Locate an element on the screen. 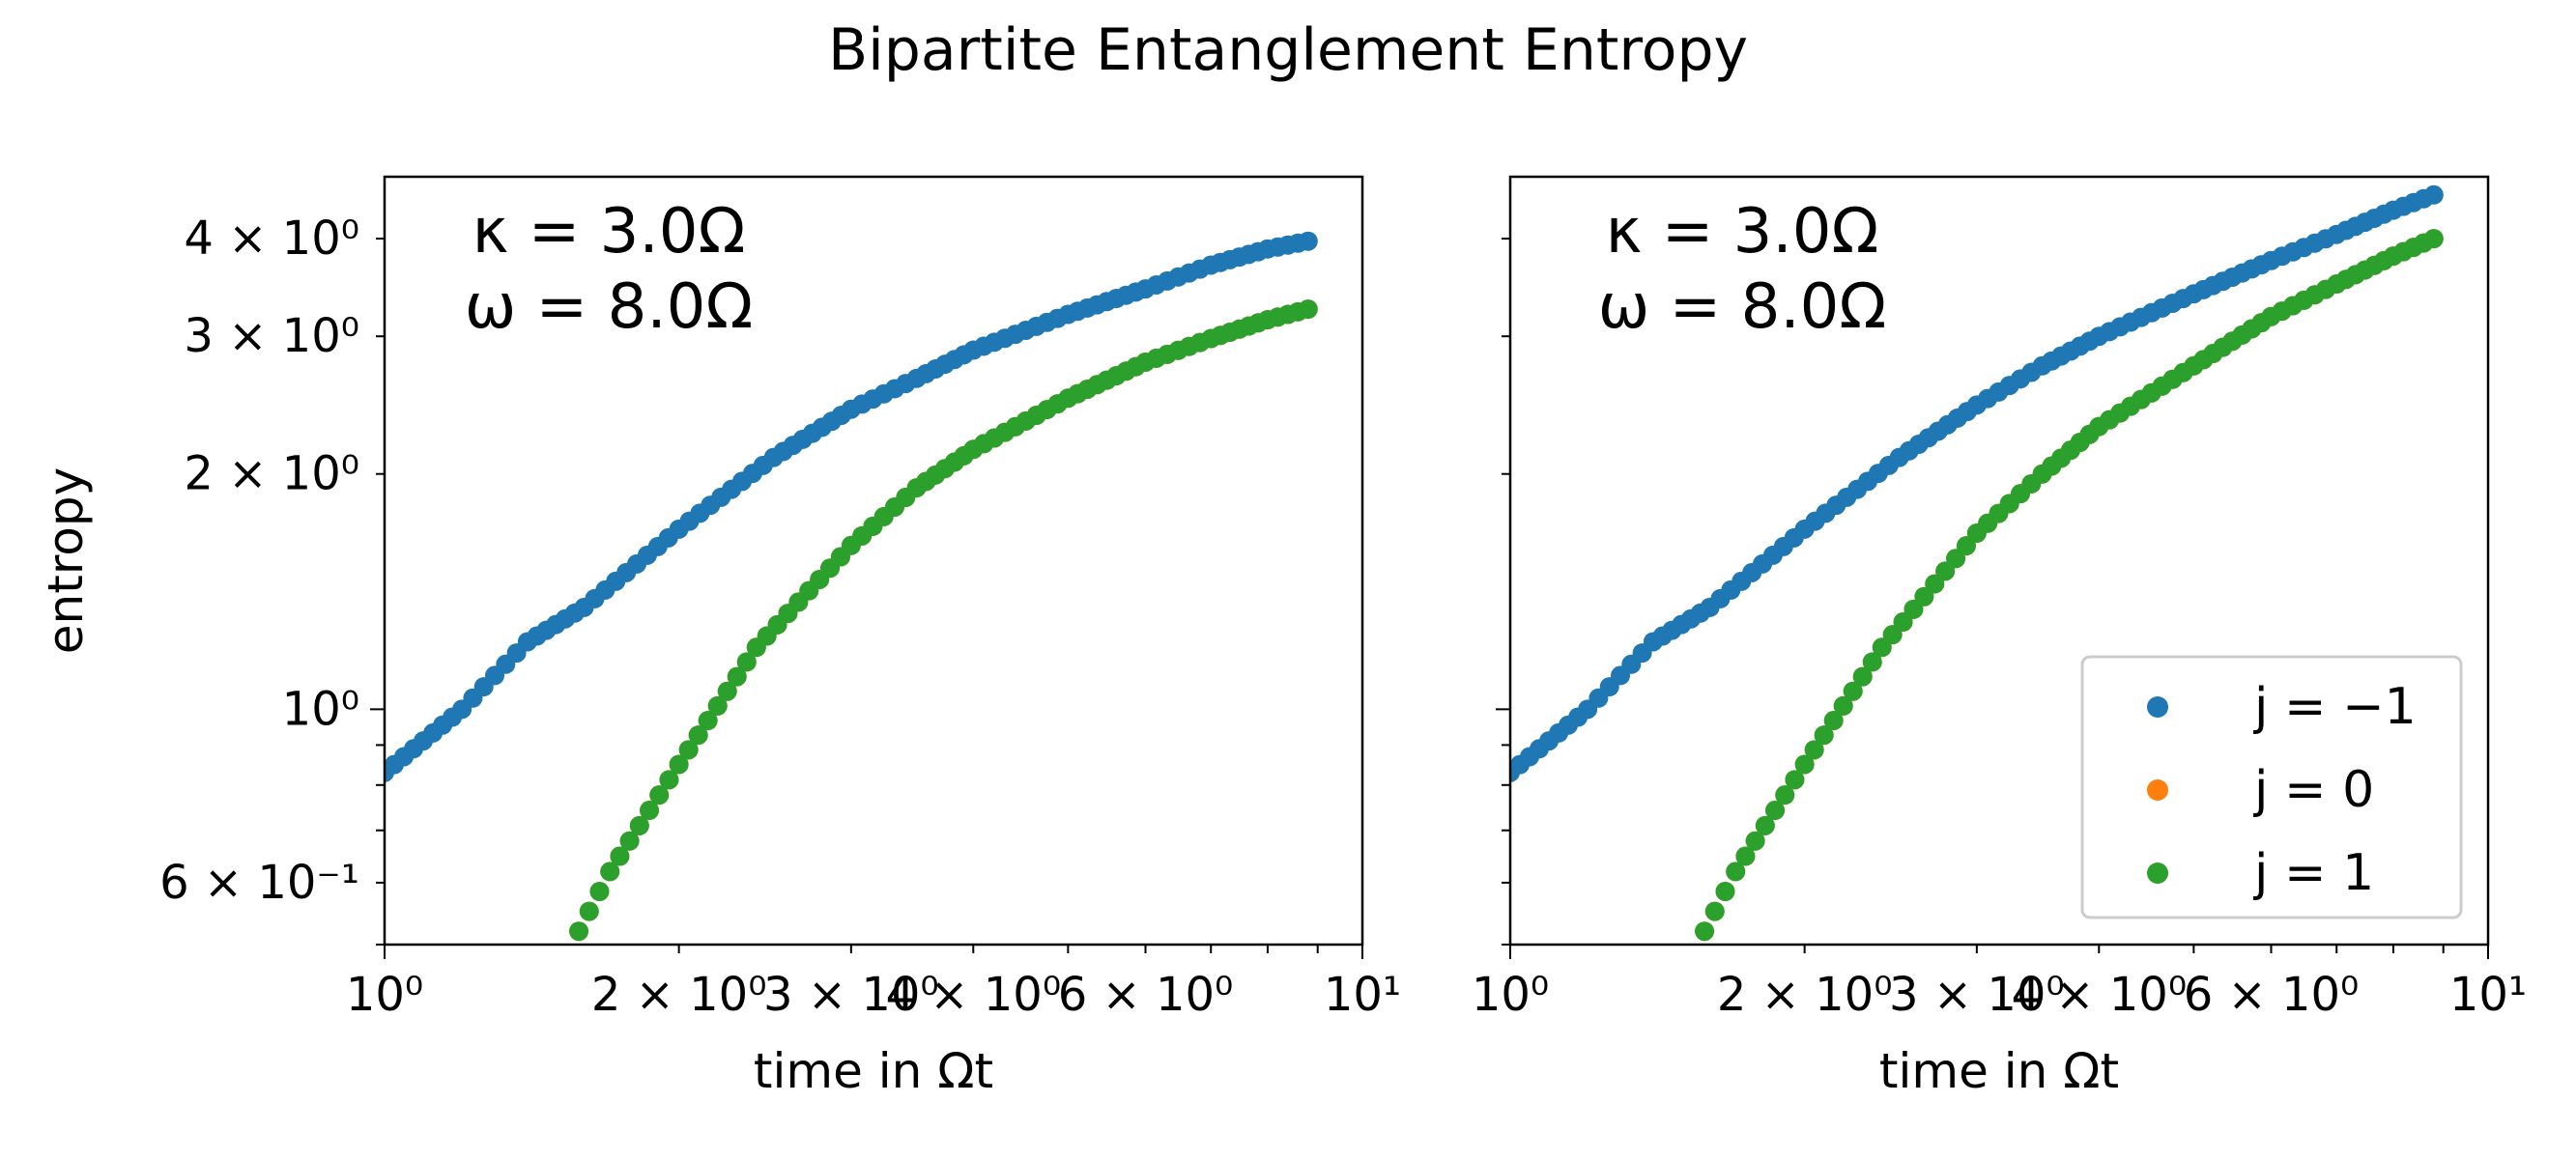 This screenshot has height=1159, width=2576. legend-box is located at coordinates (2272, 787).